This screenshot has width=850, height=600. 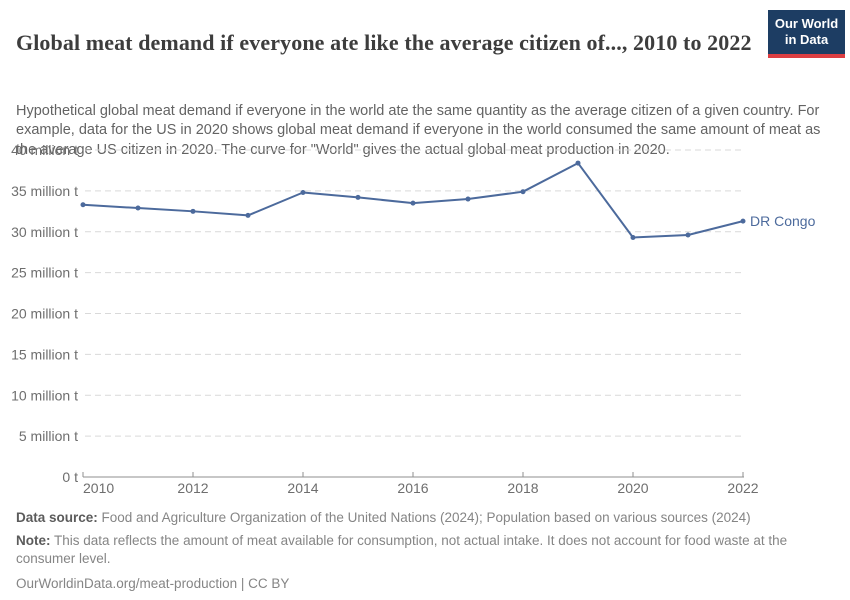 I want to click on y-axis-label: 15 million t, so click(x=44, y=354).